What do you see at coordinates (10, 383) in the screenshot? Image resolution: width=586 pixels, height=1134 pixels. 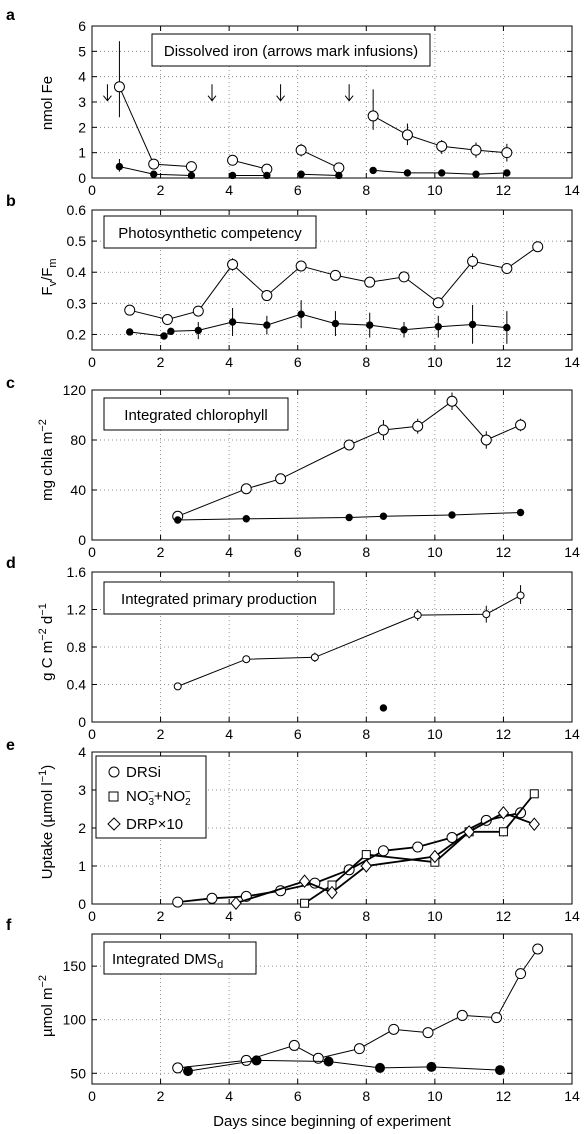 I see `panel-label-c: c` at bounding box center [10, 383].